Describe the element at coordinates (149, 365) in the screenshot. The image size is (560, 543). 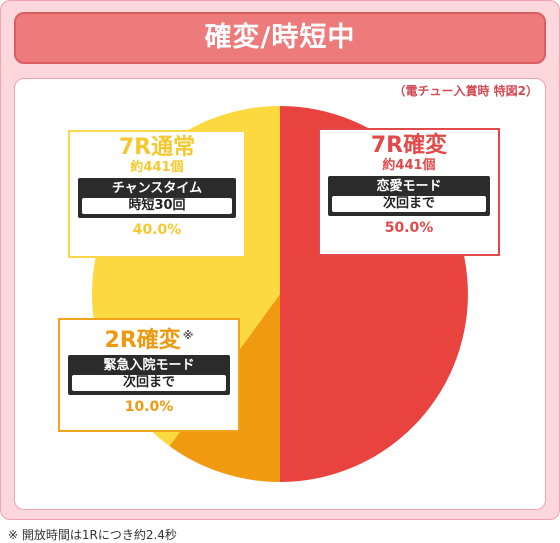
I see `mode-name: 緊急入院モード` at that location.